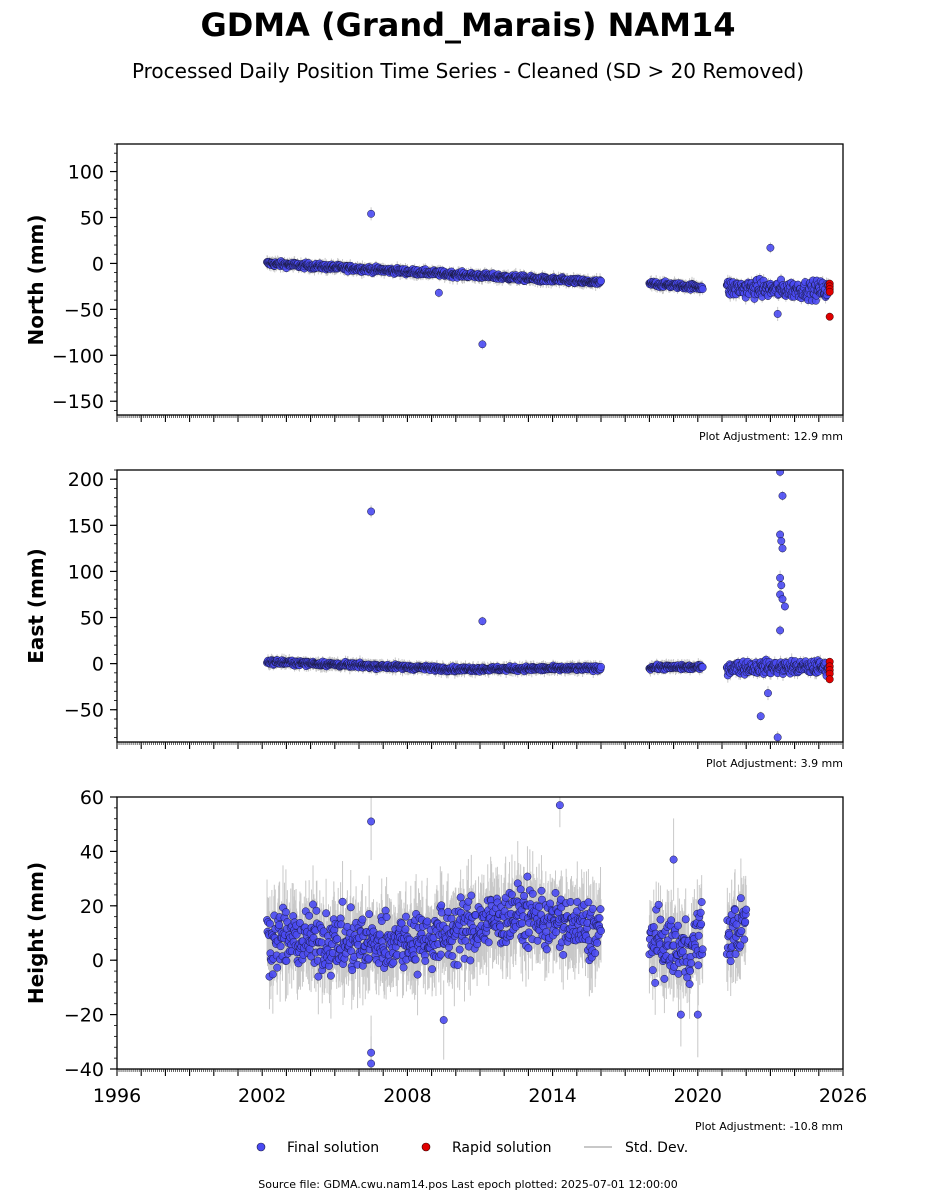 Image resolution: width=937 pixels, height=1200 pixels. What do you see at coordinates (78, 356) in the screenshot?
I see `y-tick-label: −100` at bounding box center [78, 356].